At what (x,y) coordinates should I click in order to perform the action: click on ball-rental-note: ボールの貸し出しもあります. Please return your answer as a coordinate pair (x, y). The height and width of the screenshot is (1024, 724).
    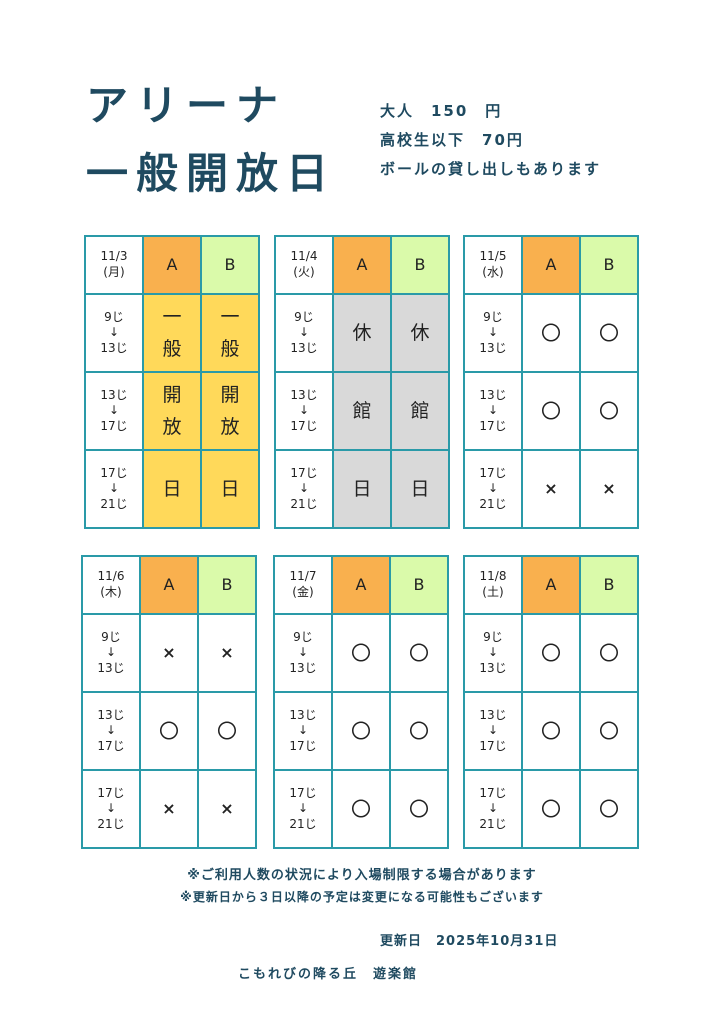
    Looking at the image, I should click on (491, 169).